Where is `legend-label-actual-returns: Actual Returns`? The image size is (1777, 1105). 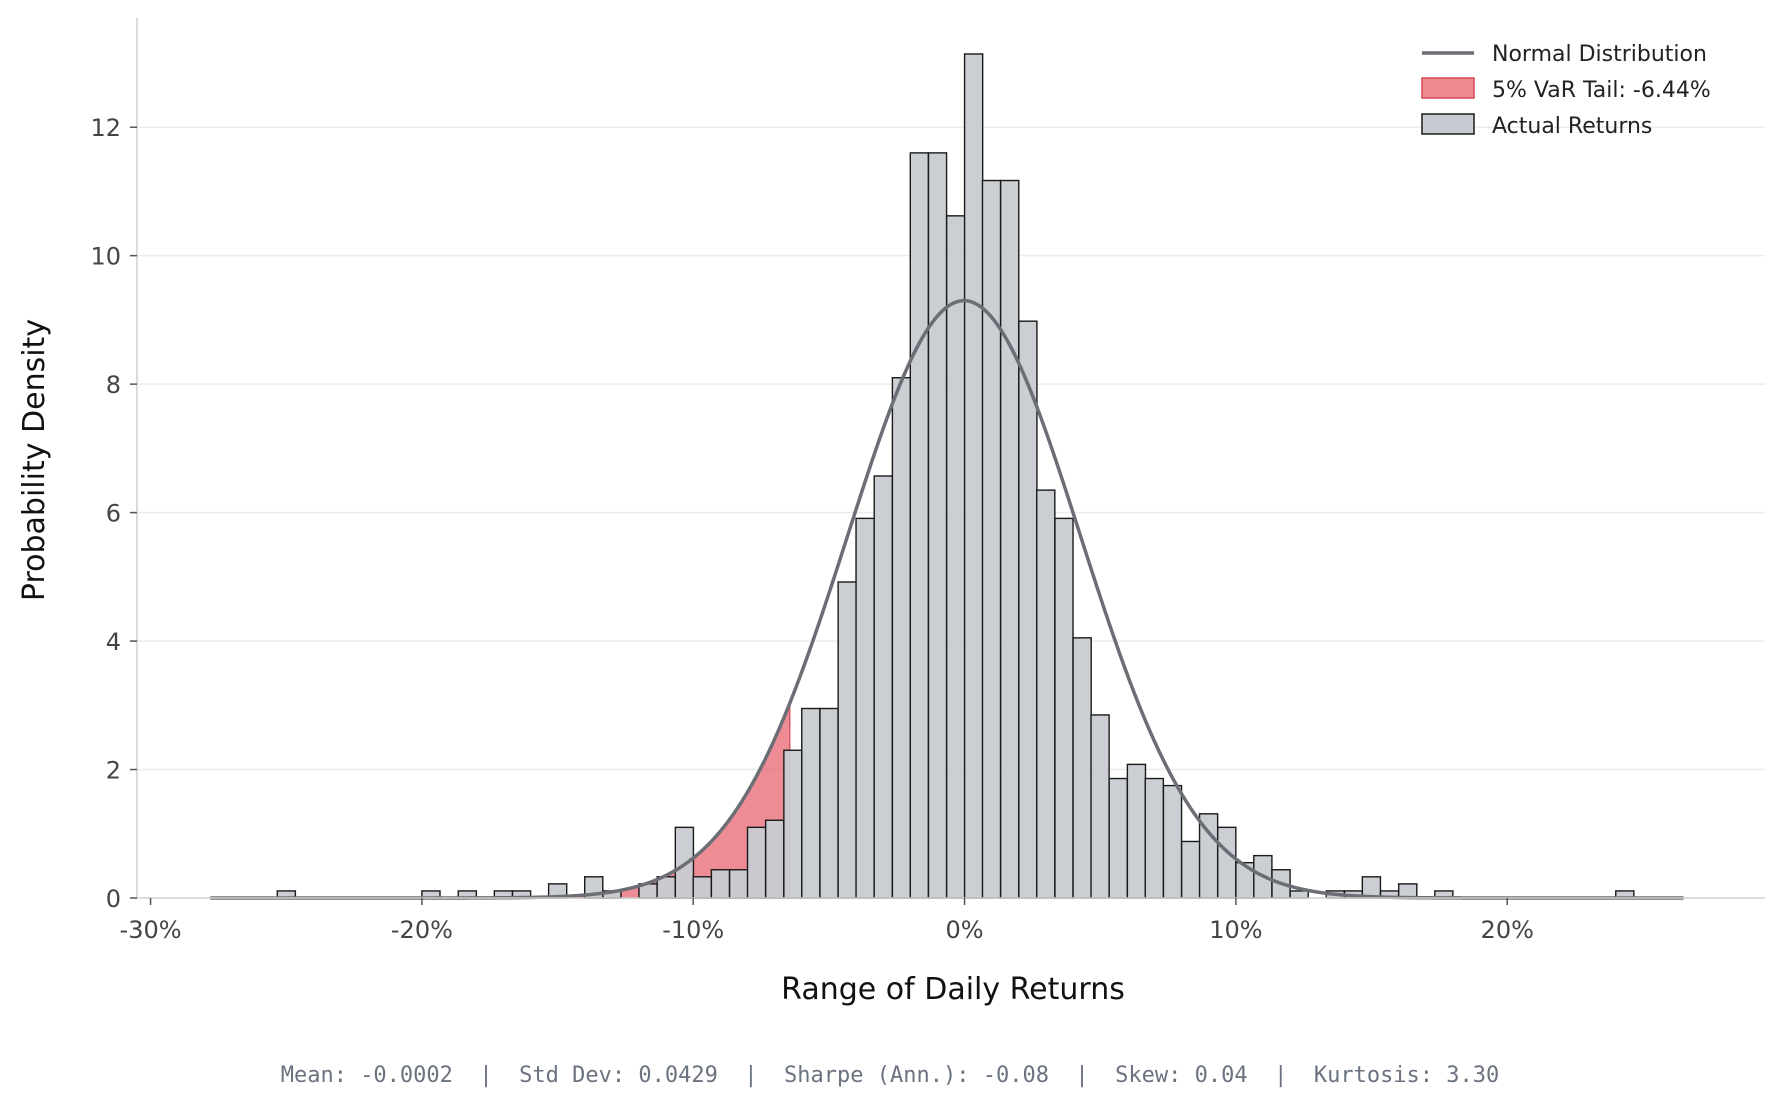
legend-label-actual-returns: Actual Returns is located at coordinates (1572, 126).